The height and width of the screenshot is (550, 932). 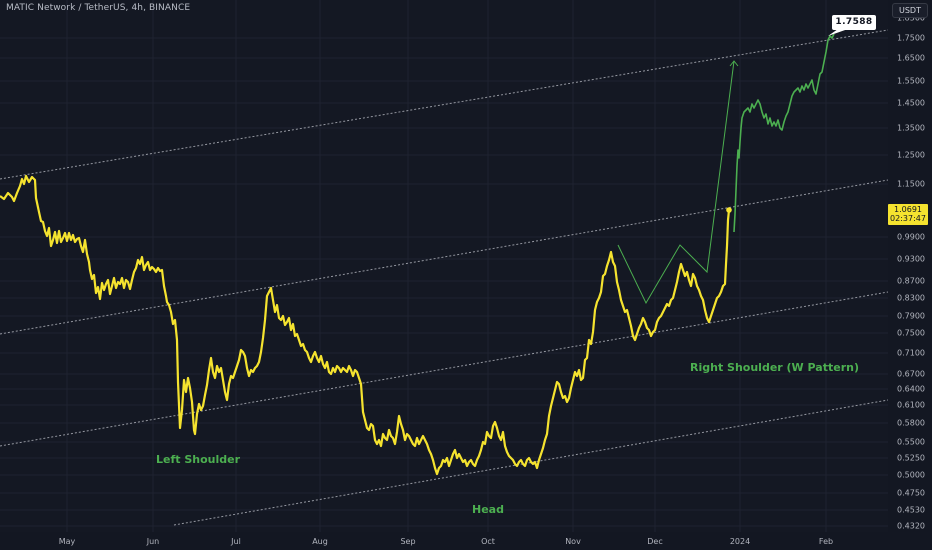 What do you see at coordinates (198, 459) in the screenshot?
I see `annotation-left-shoulder: Left Shoulder` at bounding box center [198, 459].